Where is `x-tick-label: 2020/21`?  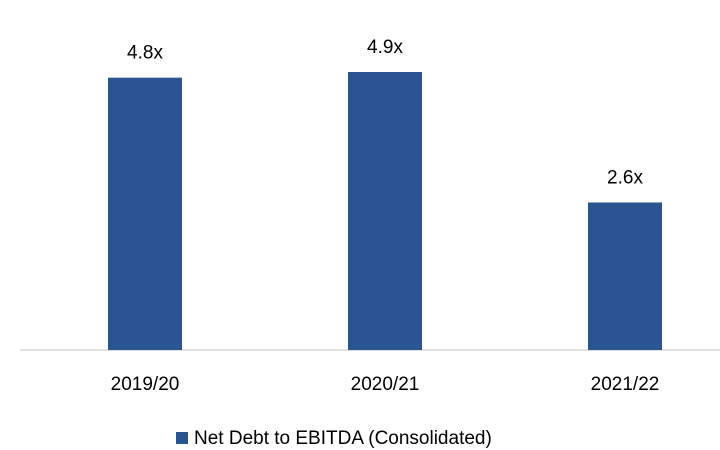
x-tick-label: 2020/21 is located at coordinates (385, 384).